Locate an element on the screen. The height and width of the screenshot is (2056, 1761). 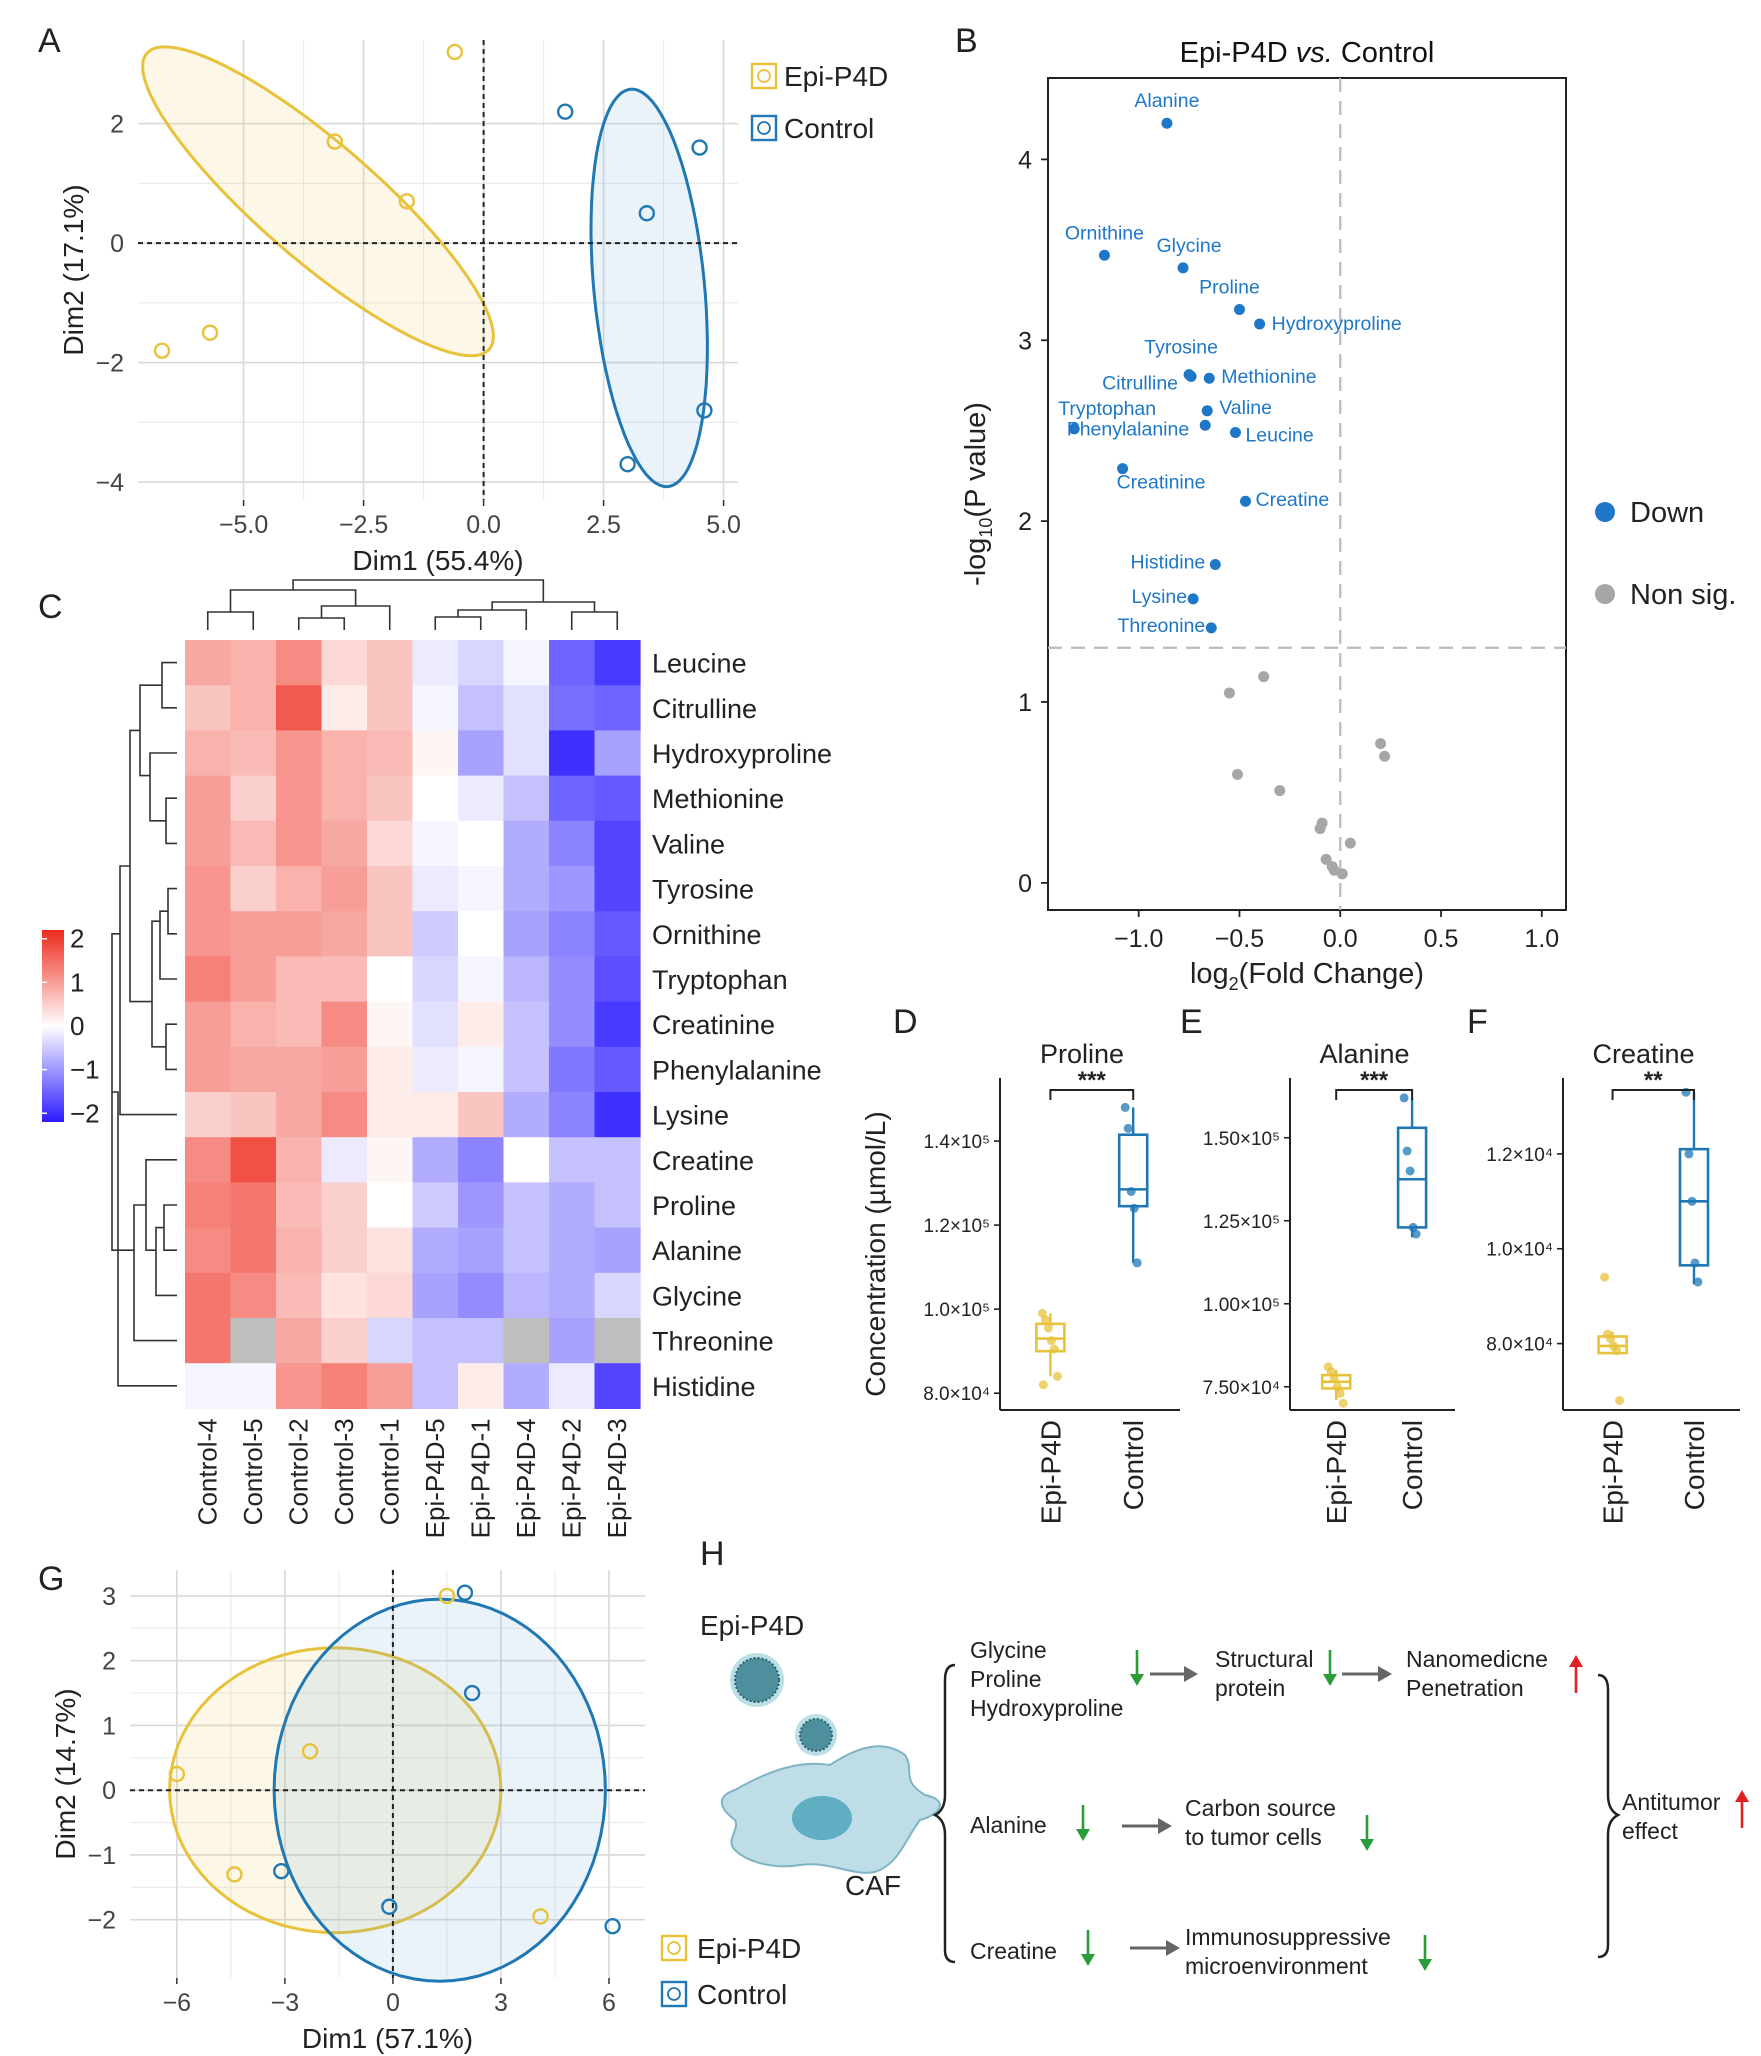
epi-p4d-legend-label: Epi-P4D is located at coordinates (836, 76).